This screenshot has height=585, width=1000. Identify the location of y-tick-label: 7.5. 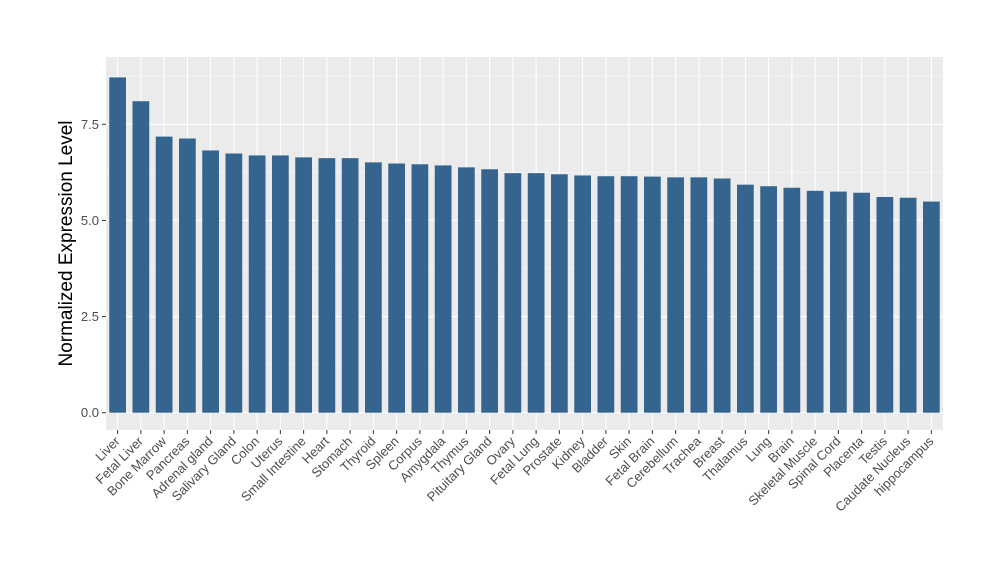
(90, 124).